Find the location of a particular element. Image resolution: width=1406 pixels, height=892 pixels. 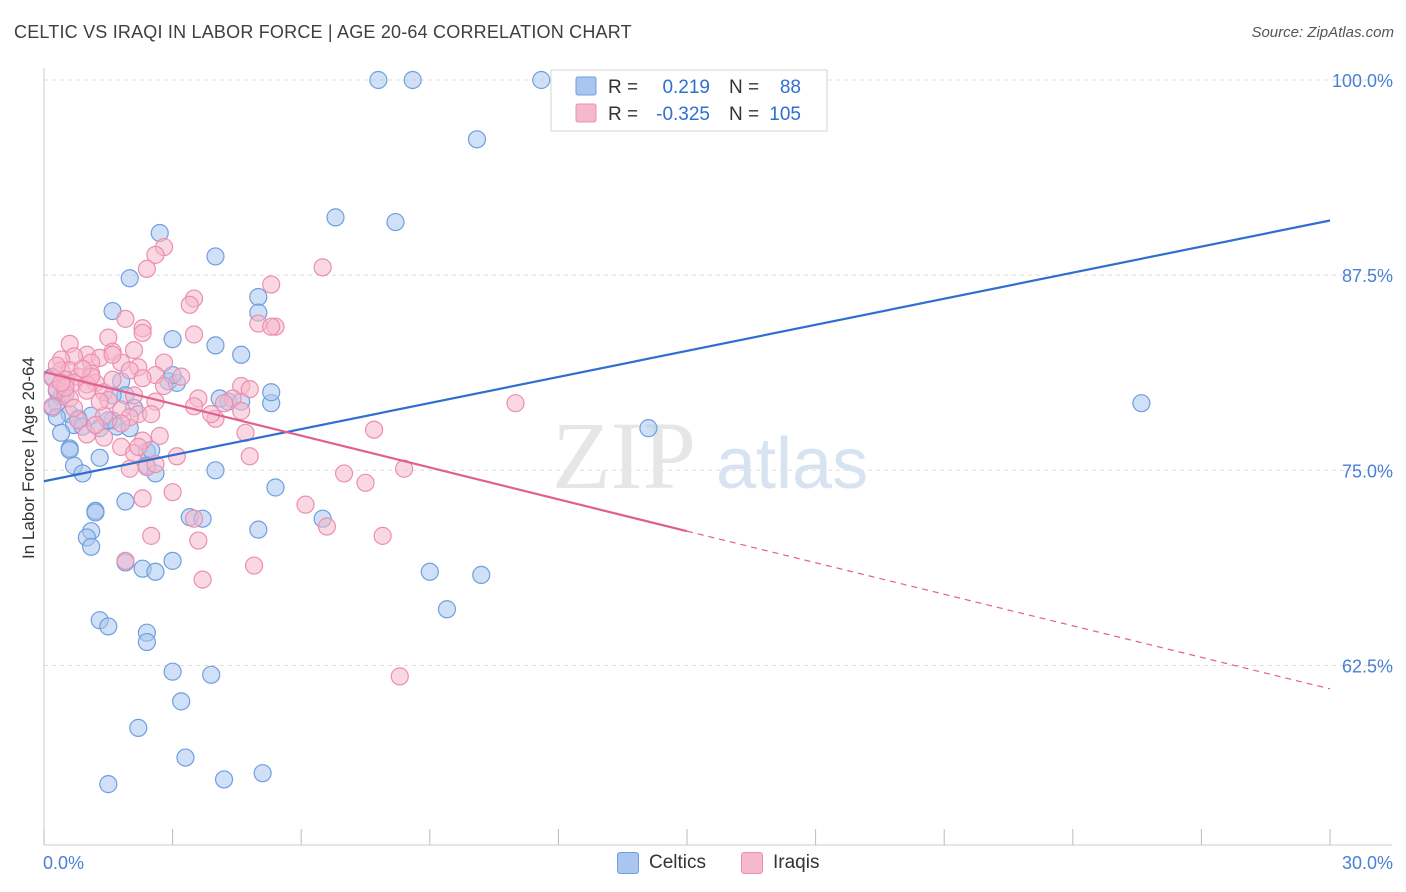

x-tick-label: 30.0% is located at coordinates (1367, 863).